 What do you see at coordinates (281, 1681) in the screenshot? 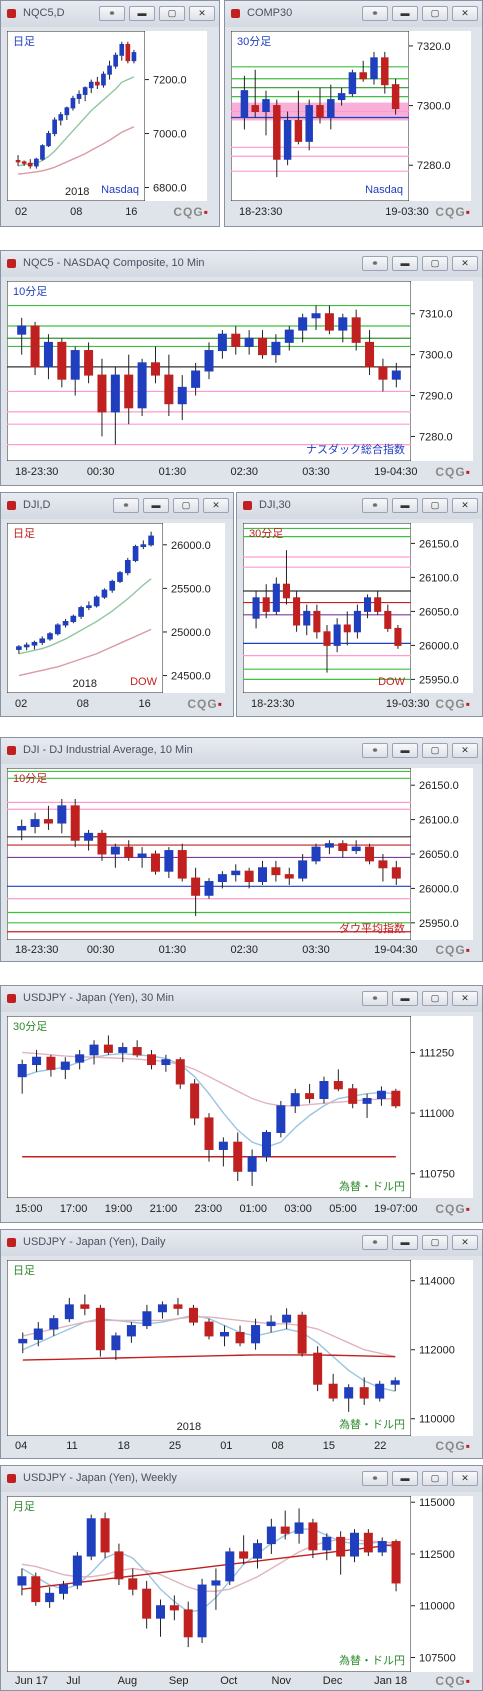
I see `x-tick-label: Nov` at bounding box center [281, 1681].